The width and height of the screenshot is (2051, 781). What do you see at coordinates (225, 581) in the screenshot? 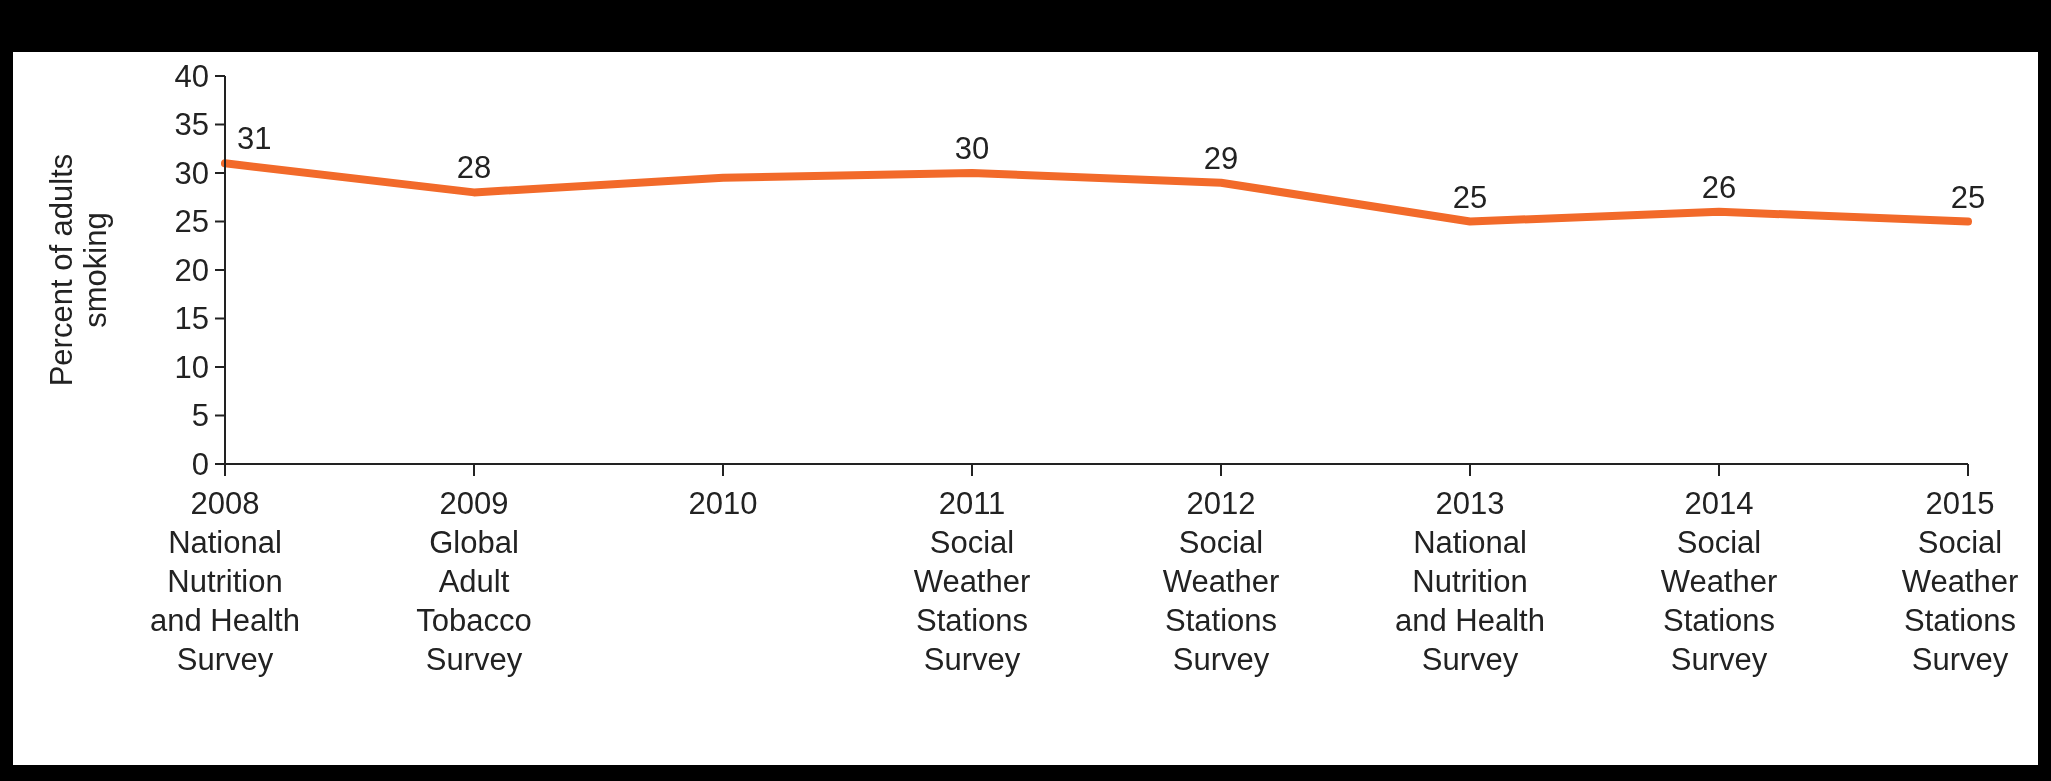
I see `x-tick-label: 2008 National Nutrition and Health Survey` at bounding box center [225, 581].